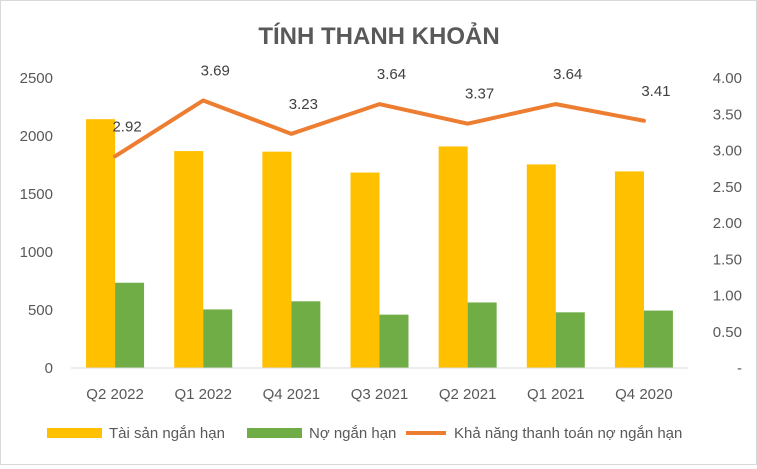 This screenshot has height=469, width=757. Describe the element at coordinates (727, 151) in the screenshot. I see `right-axis-tick-label: 3.00` at that location.